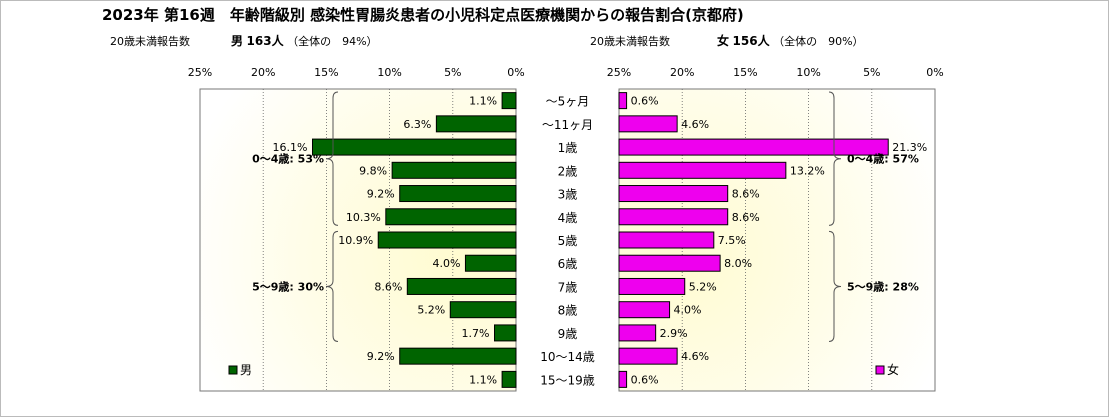  Describe the element at coordinates (808, 72) in the screenshot. I see `female-tick-label: 10%` at that location.